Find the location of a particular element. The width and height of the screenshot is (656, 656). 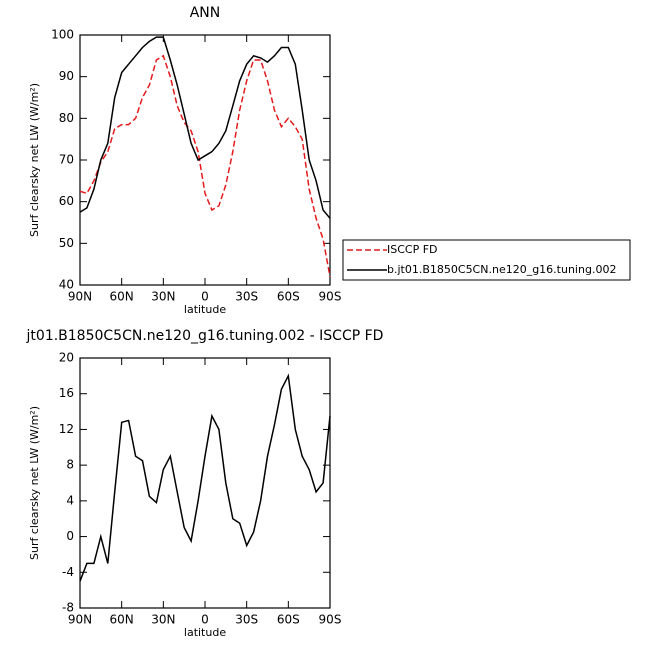

y-tick-label: -8 is located at coordinates (68, 608).